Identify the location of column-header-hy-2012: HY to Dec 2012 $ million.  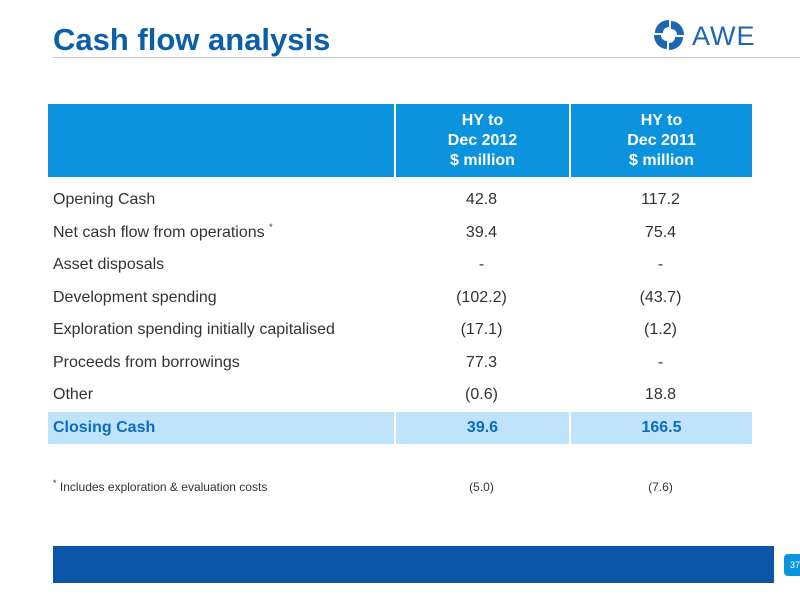
(481, 140).